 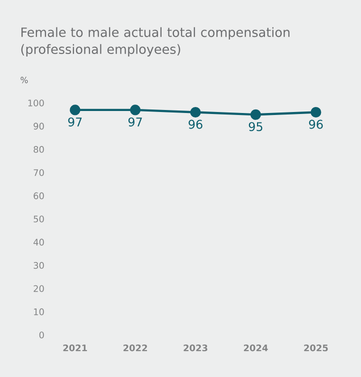 I want to click on y-tick-label: 50, so click(x=39, y=219).